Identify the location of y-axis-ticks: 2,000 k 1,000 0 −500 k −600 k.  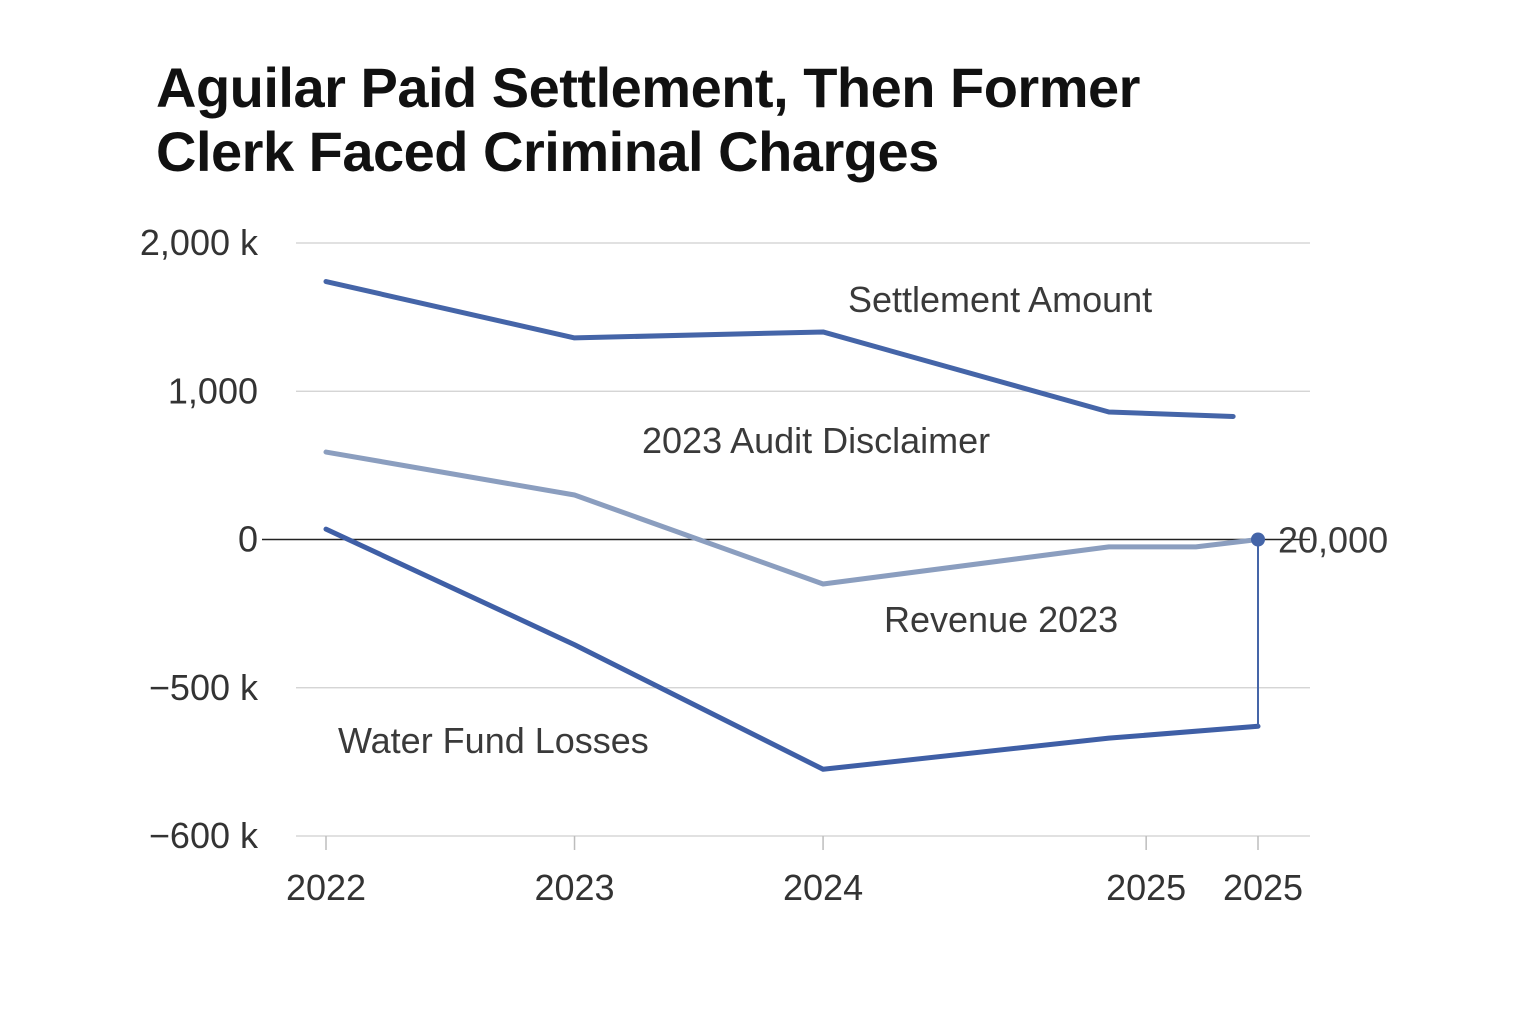
(199, 539).